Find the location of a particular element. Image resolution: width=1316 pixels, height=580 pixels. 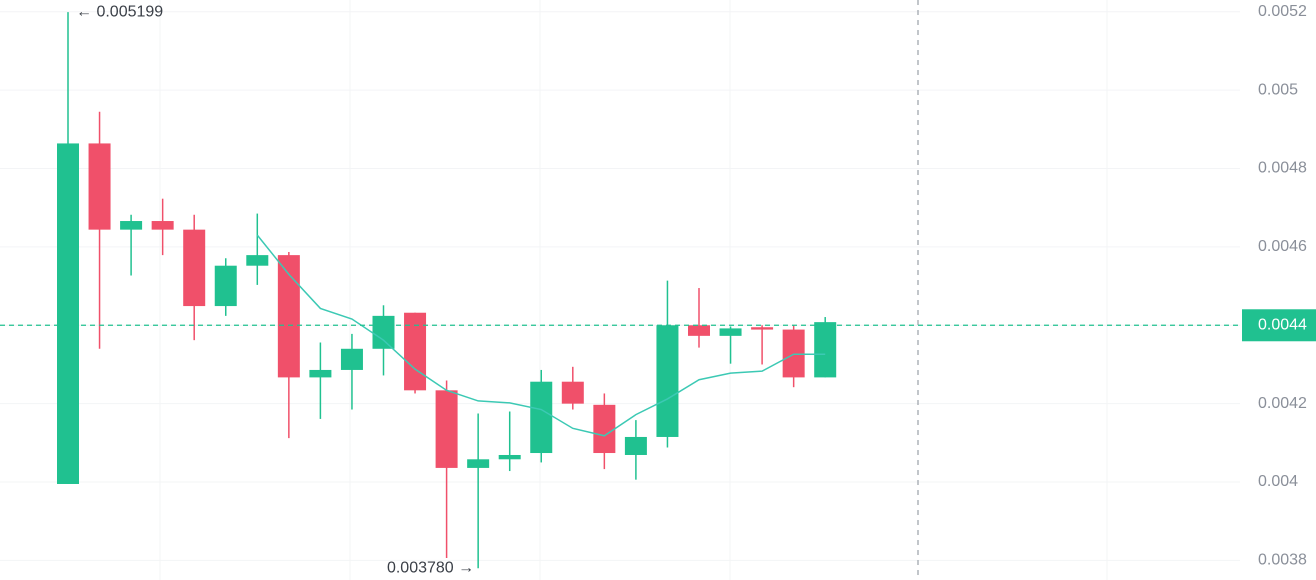

y-tick-label: 0.0048 is located at coordinates (1282, 168).